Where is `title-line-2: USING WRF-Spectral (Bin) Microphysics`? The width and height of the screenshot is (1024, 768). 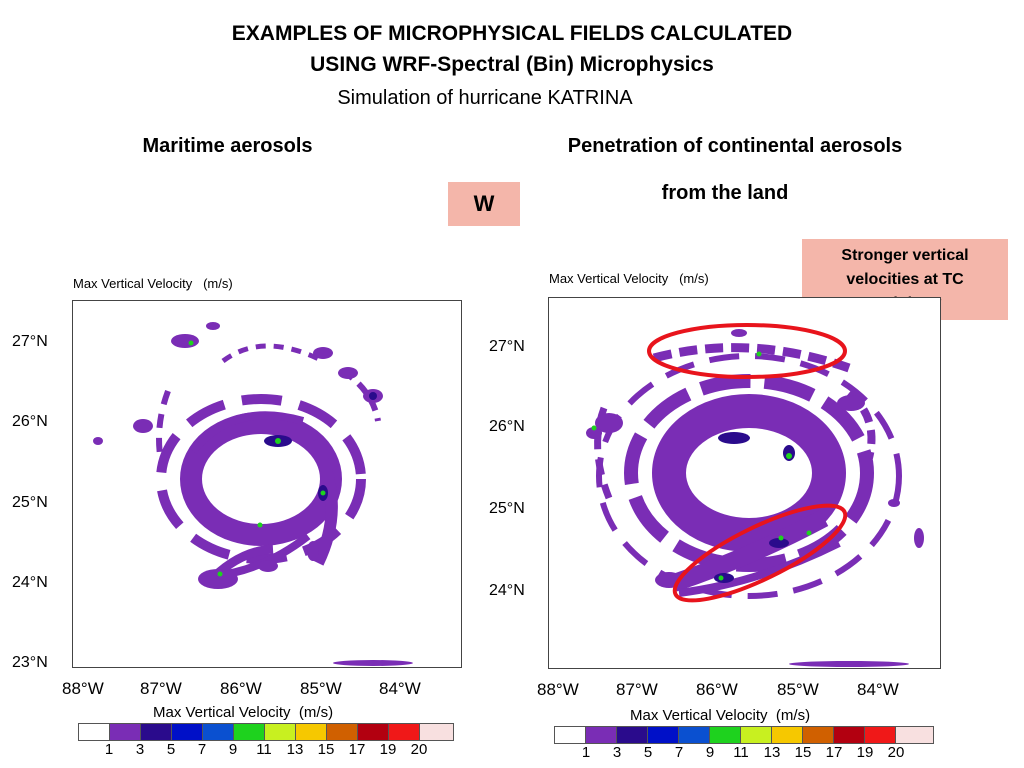
title-line-2: USING WRF-Spectral (Bin) Microphysics is located at coordinates (512, 64).